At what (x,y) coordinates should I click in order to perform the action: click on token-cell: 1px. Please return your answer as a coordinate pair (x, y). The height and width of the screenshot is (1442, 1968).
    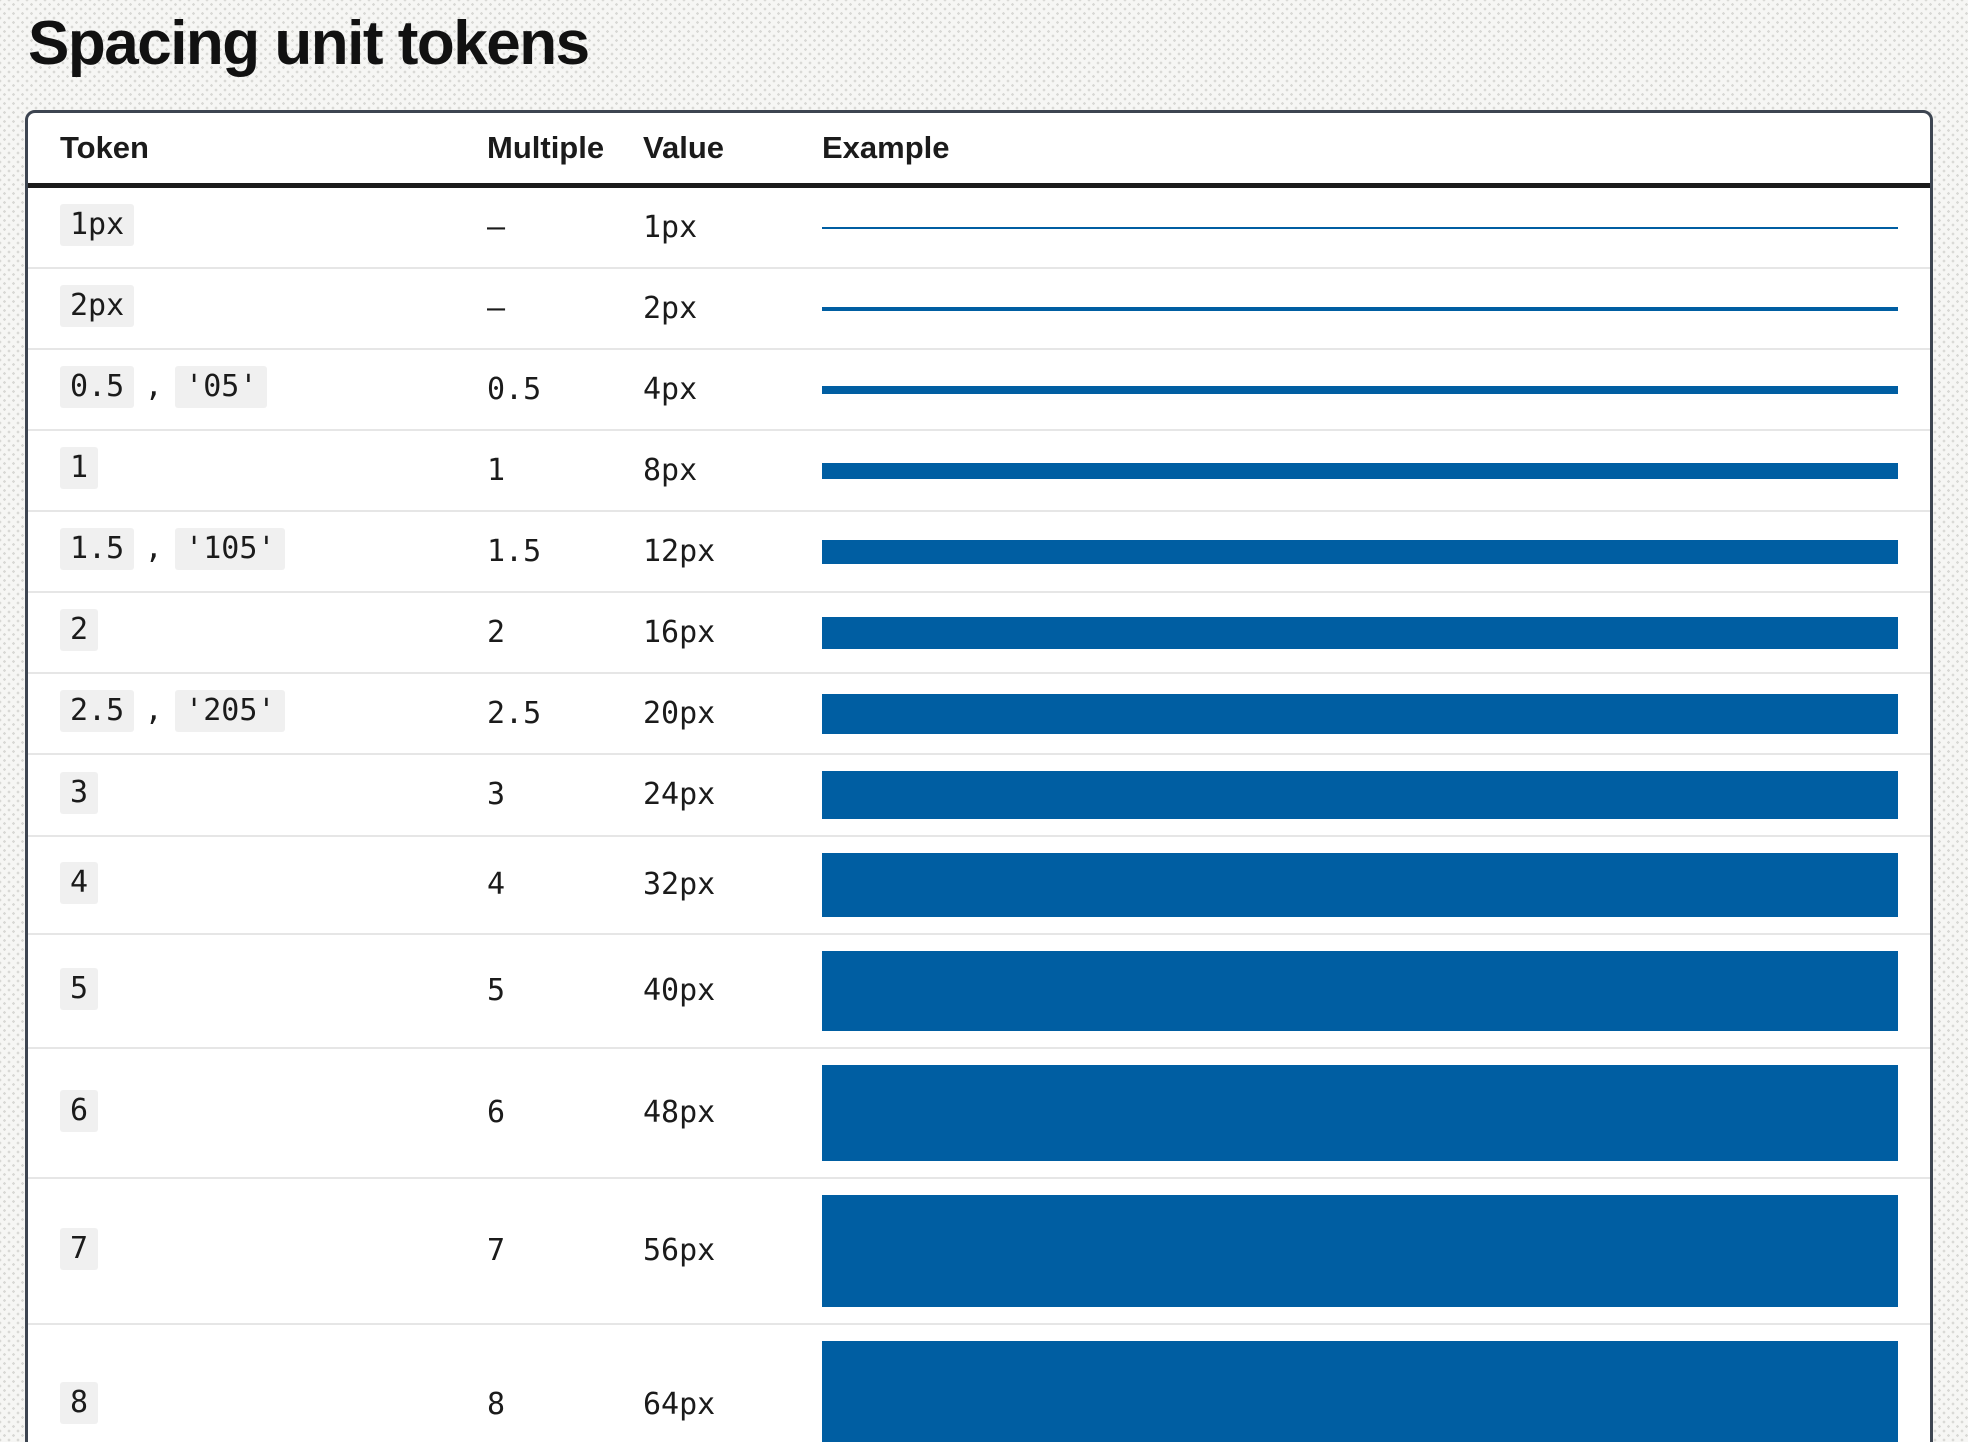
    Looking at the image, I should click on (241, 227).